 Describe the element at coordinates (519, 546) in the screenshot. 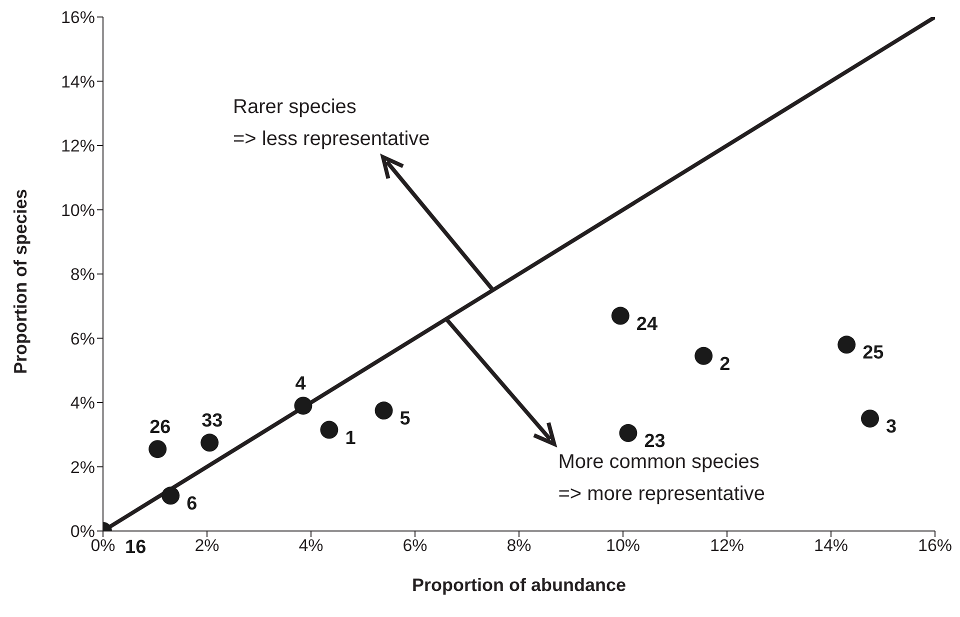

I see `x-tick-label: 8%` at that location.